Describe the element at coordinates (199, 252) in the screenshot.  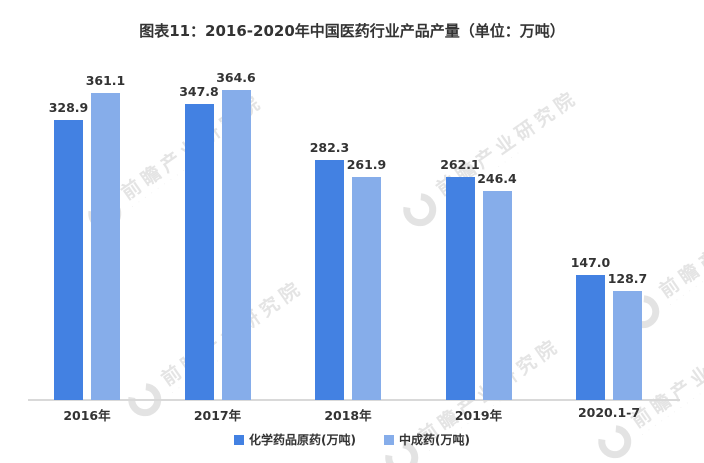
I see `bar-series1-2017年` at that location.